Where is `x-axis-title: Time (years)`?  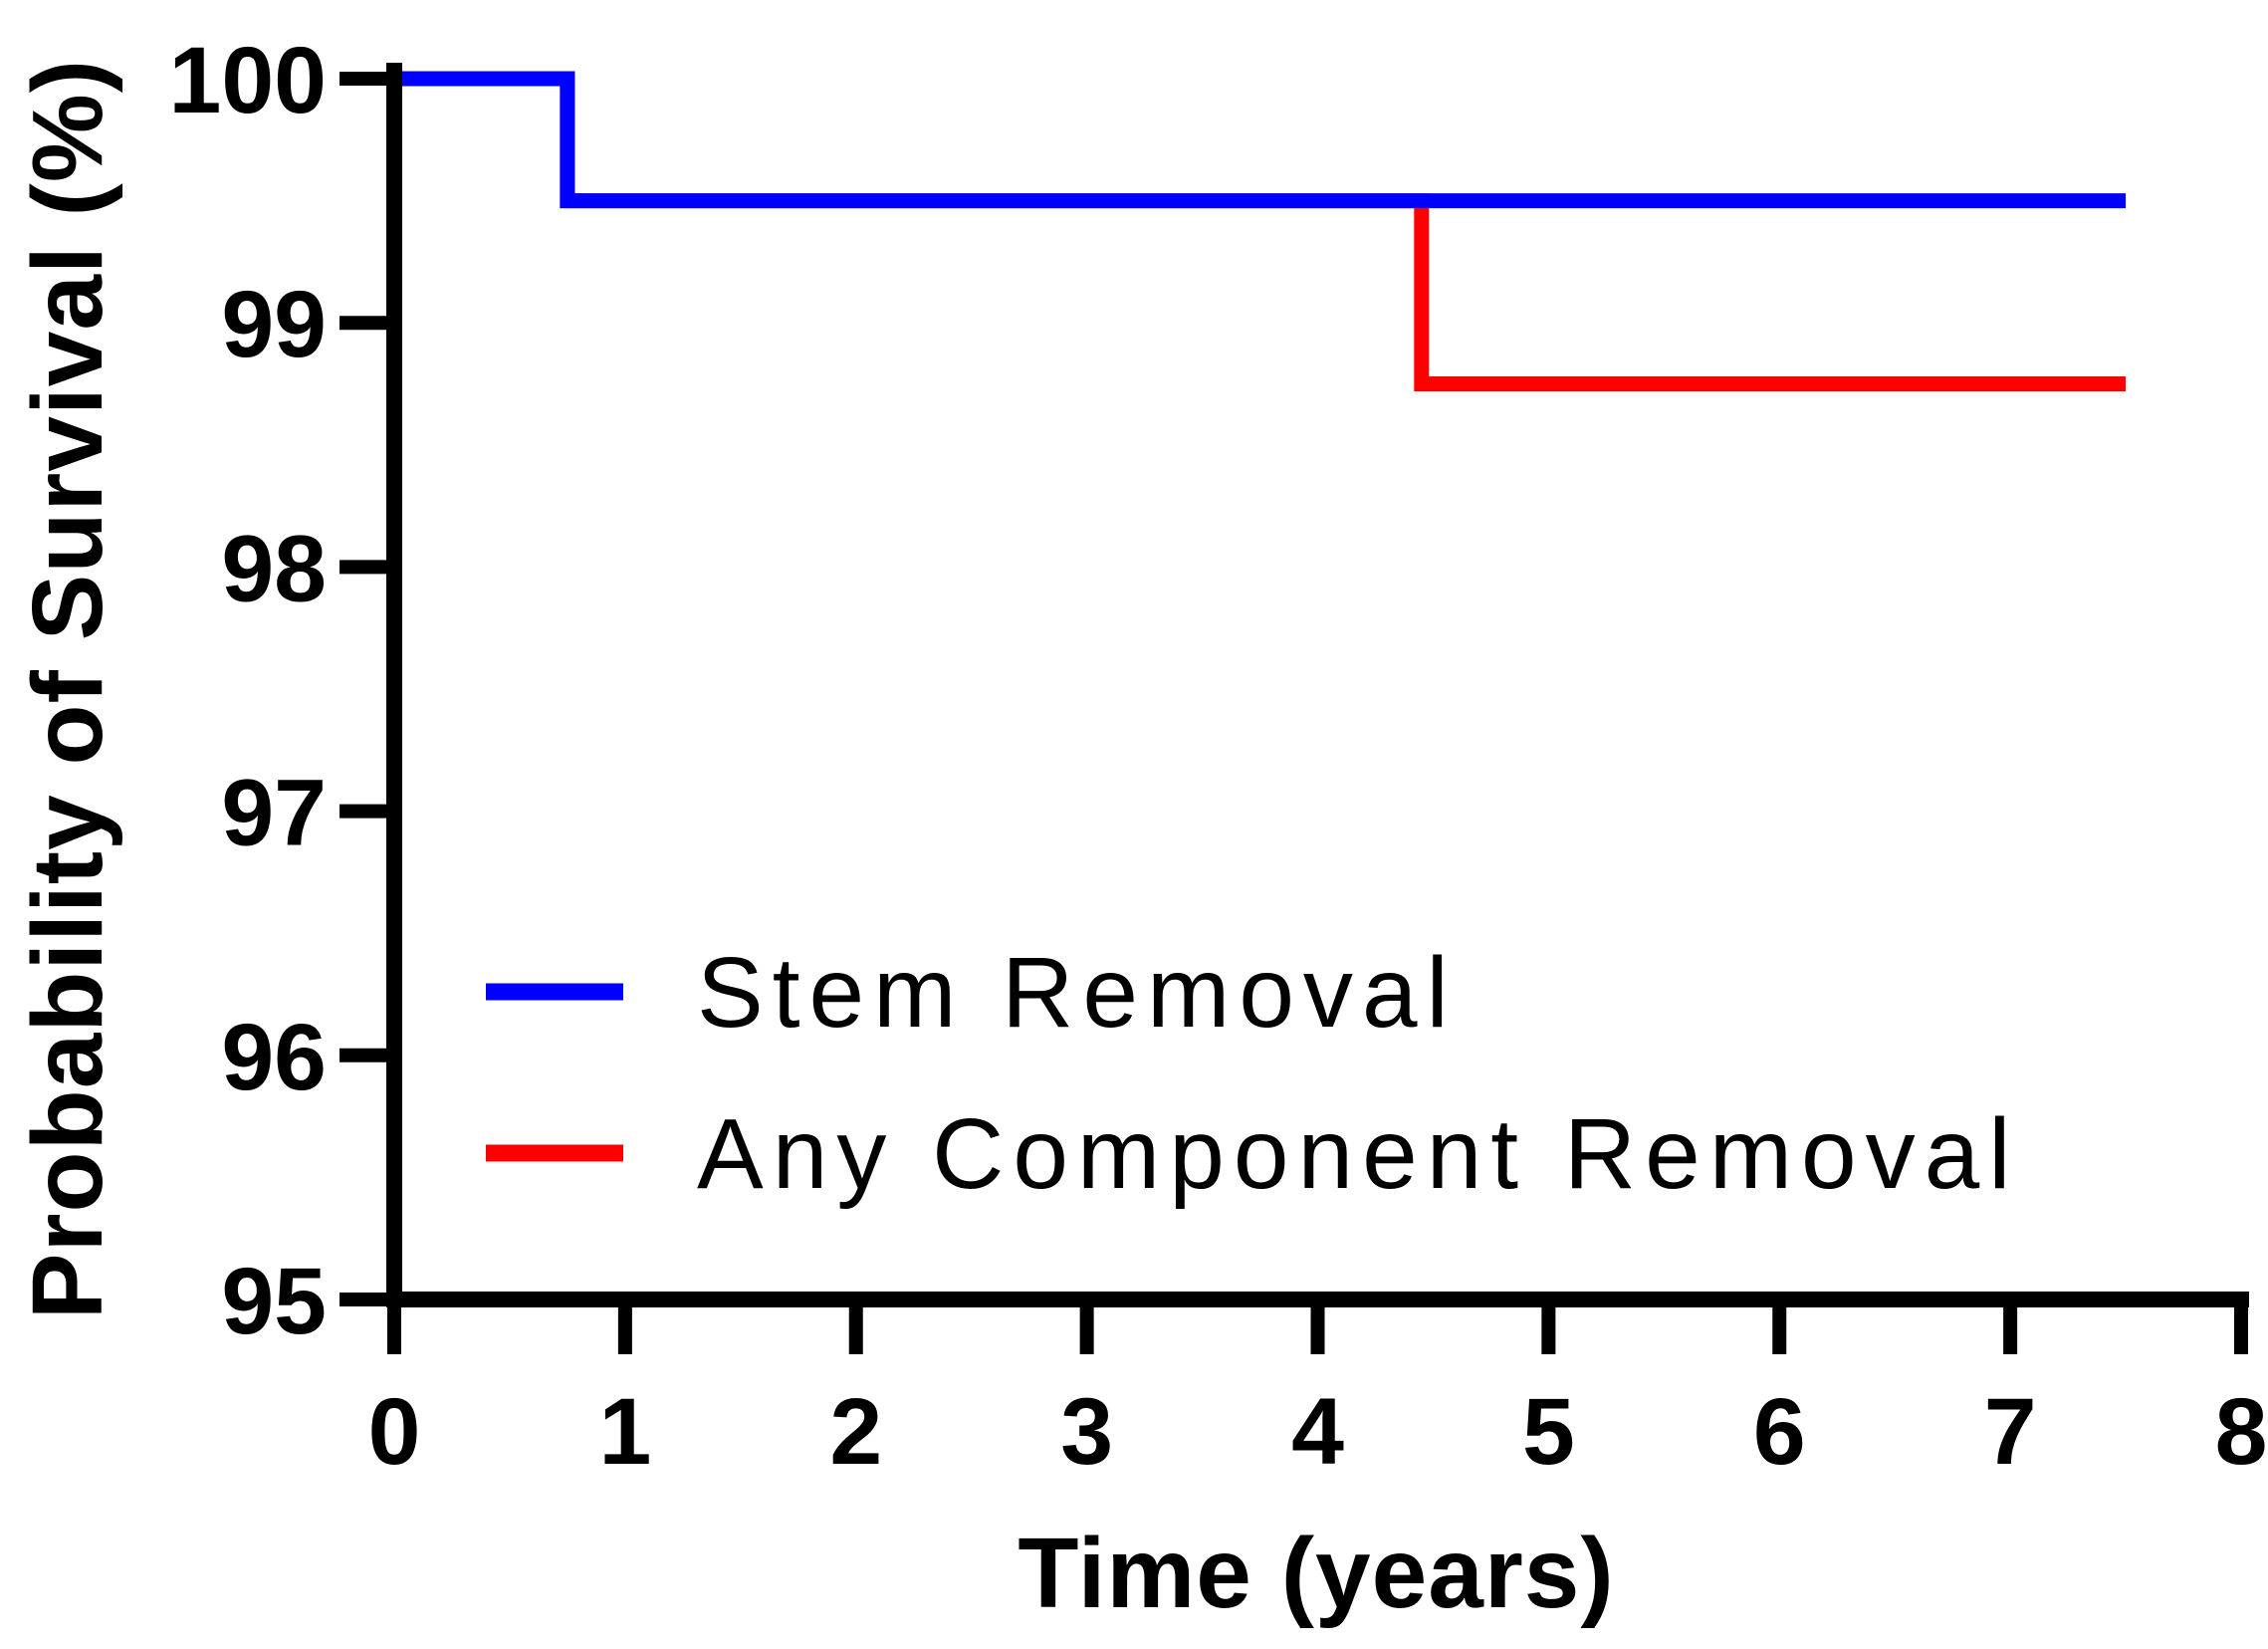 x-axis-title: Time (years) is located at coordinates (1316, 1573).